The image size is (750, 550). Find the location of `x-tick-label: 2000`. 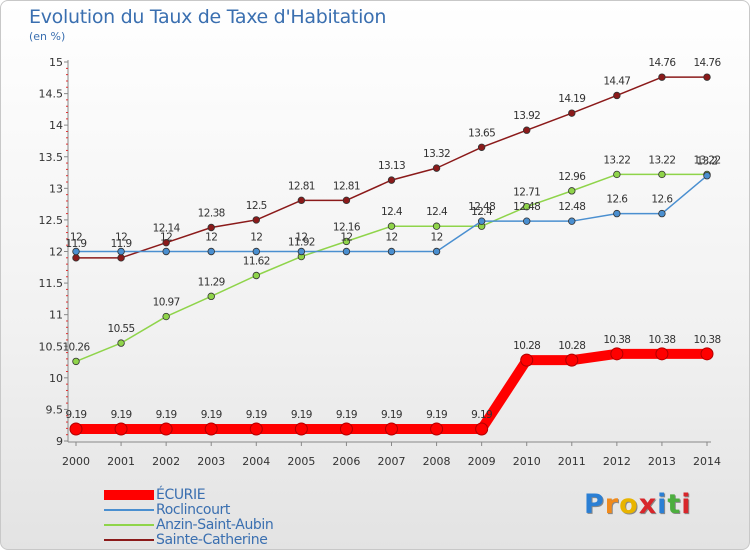

x-tick-label: 2000 is located at coordinates (76, 461).